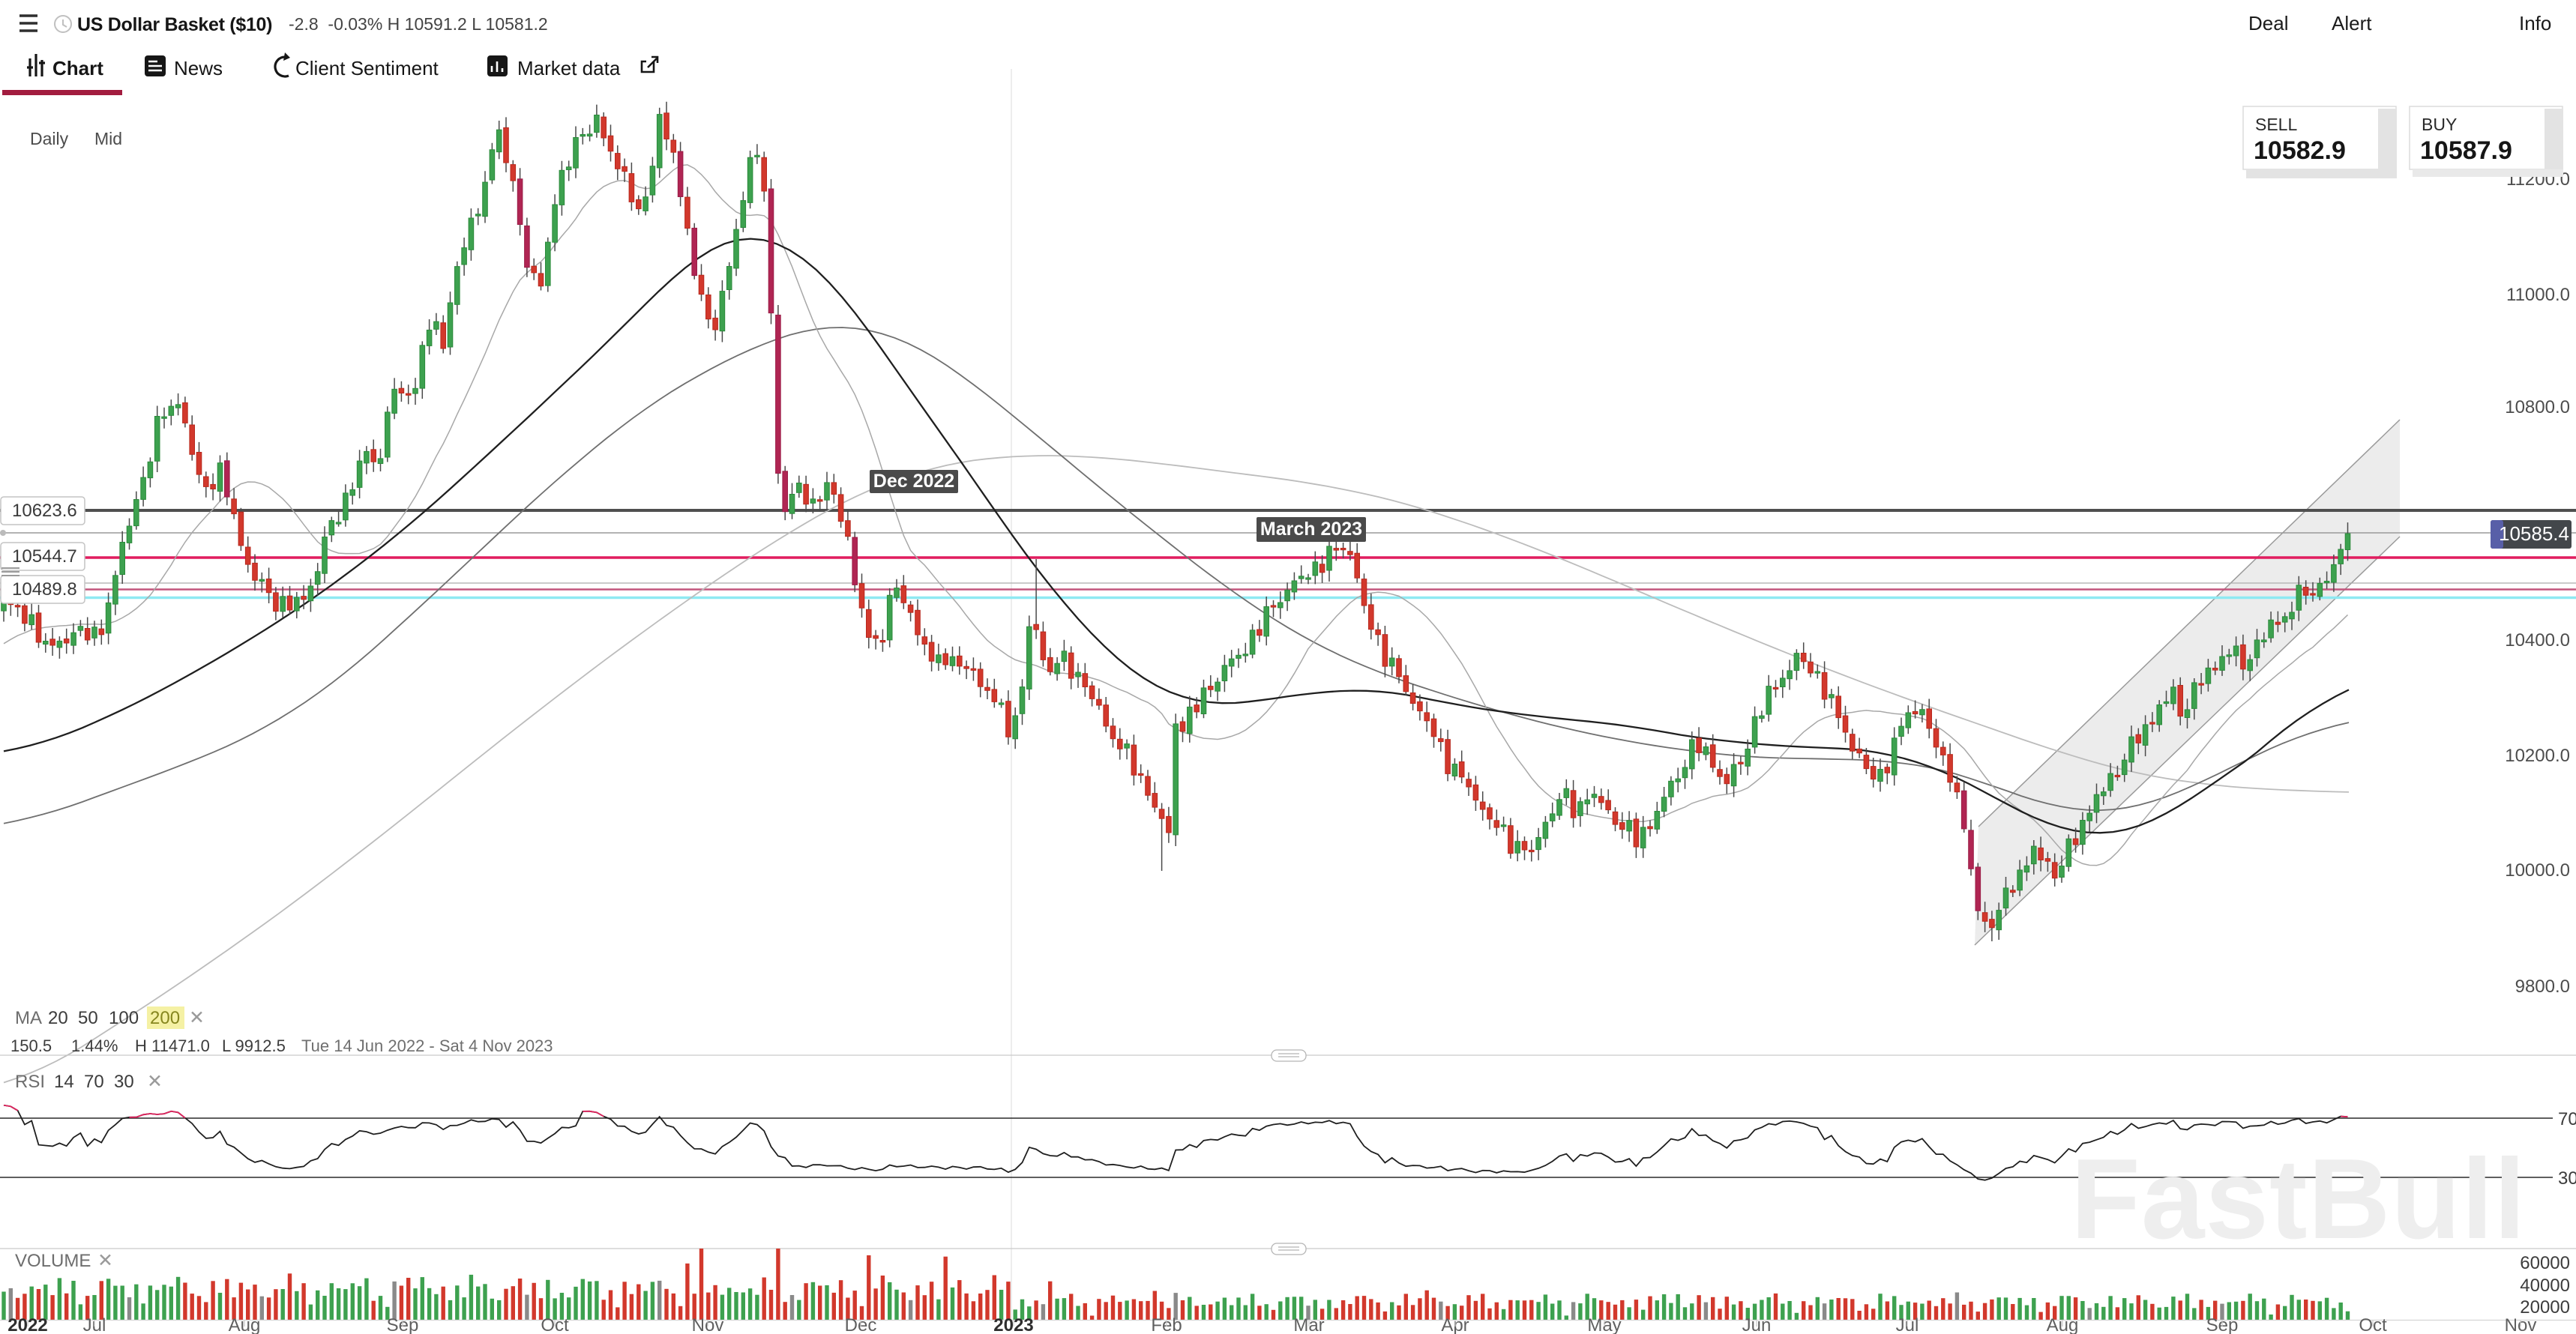  What do you see at coordinates (64, 1082) in the screenshot?
I see `svg-text: 14` at bounding box center [64, 1082].